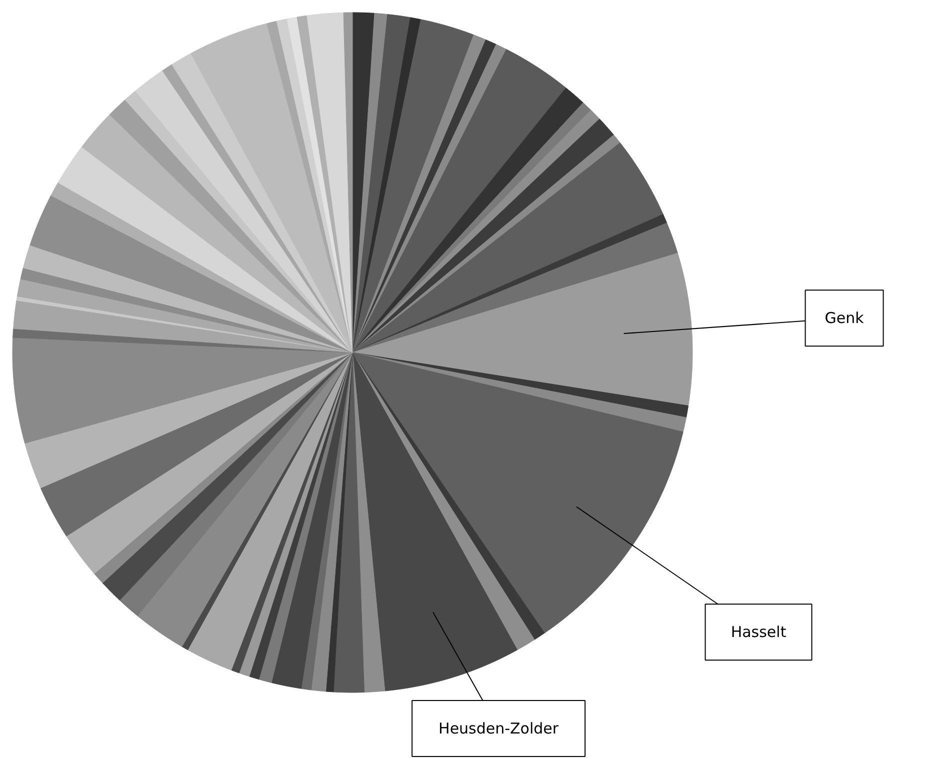  Describe the element at coordinates (844, 318) in the screenshot. I see `slice-label: Genk` at that location.